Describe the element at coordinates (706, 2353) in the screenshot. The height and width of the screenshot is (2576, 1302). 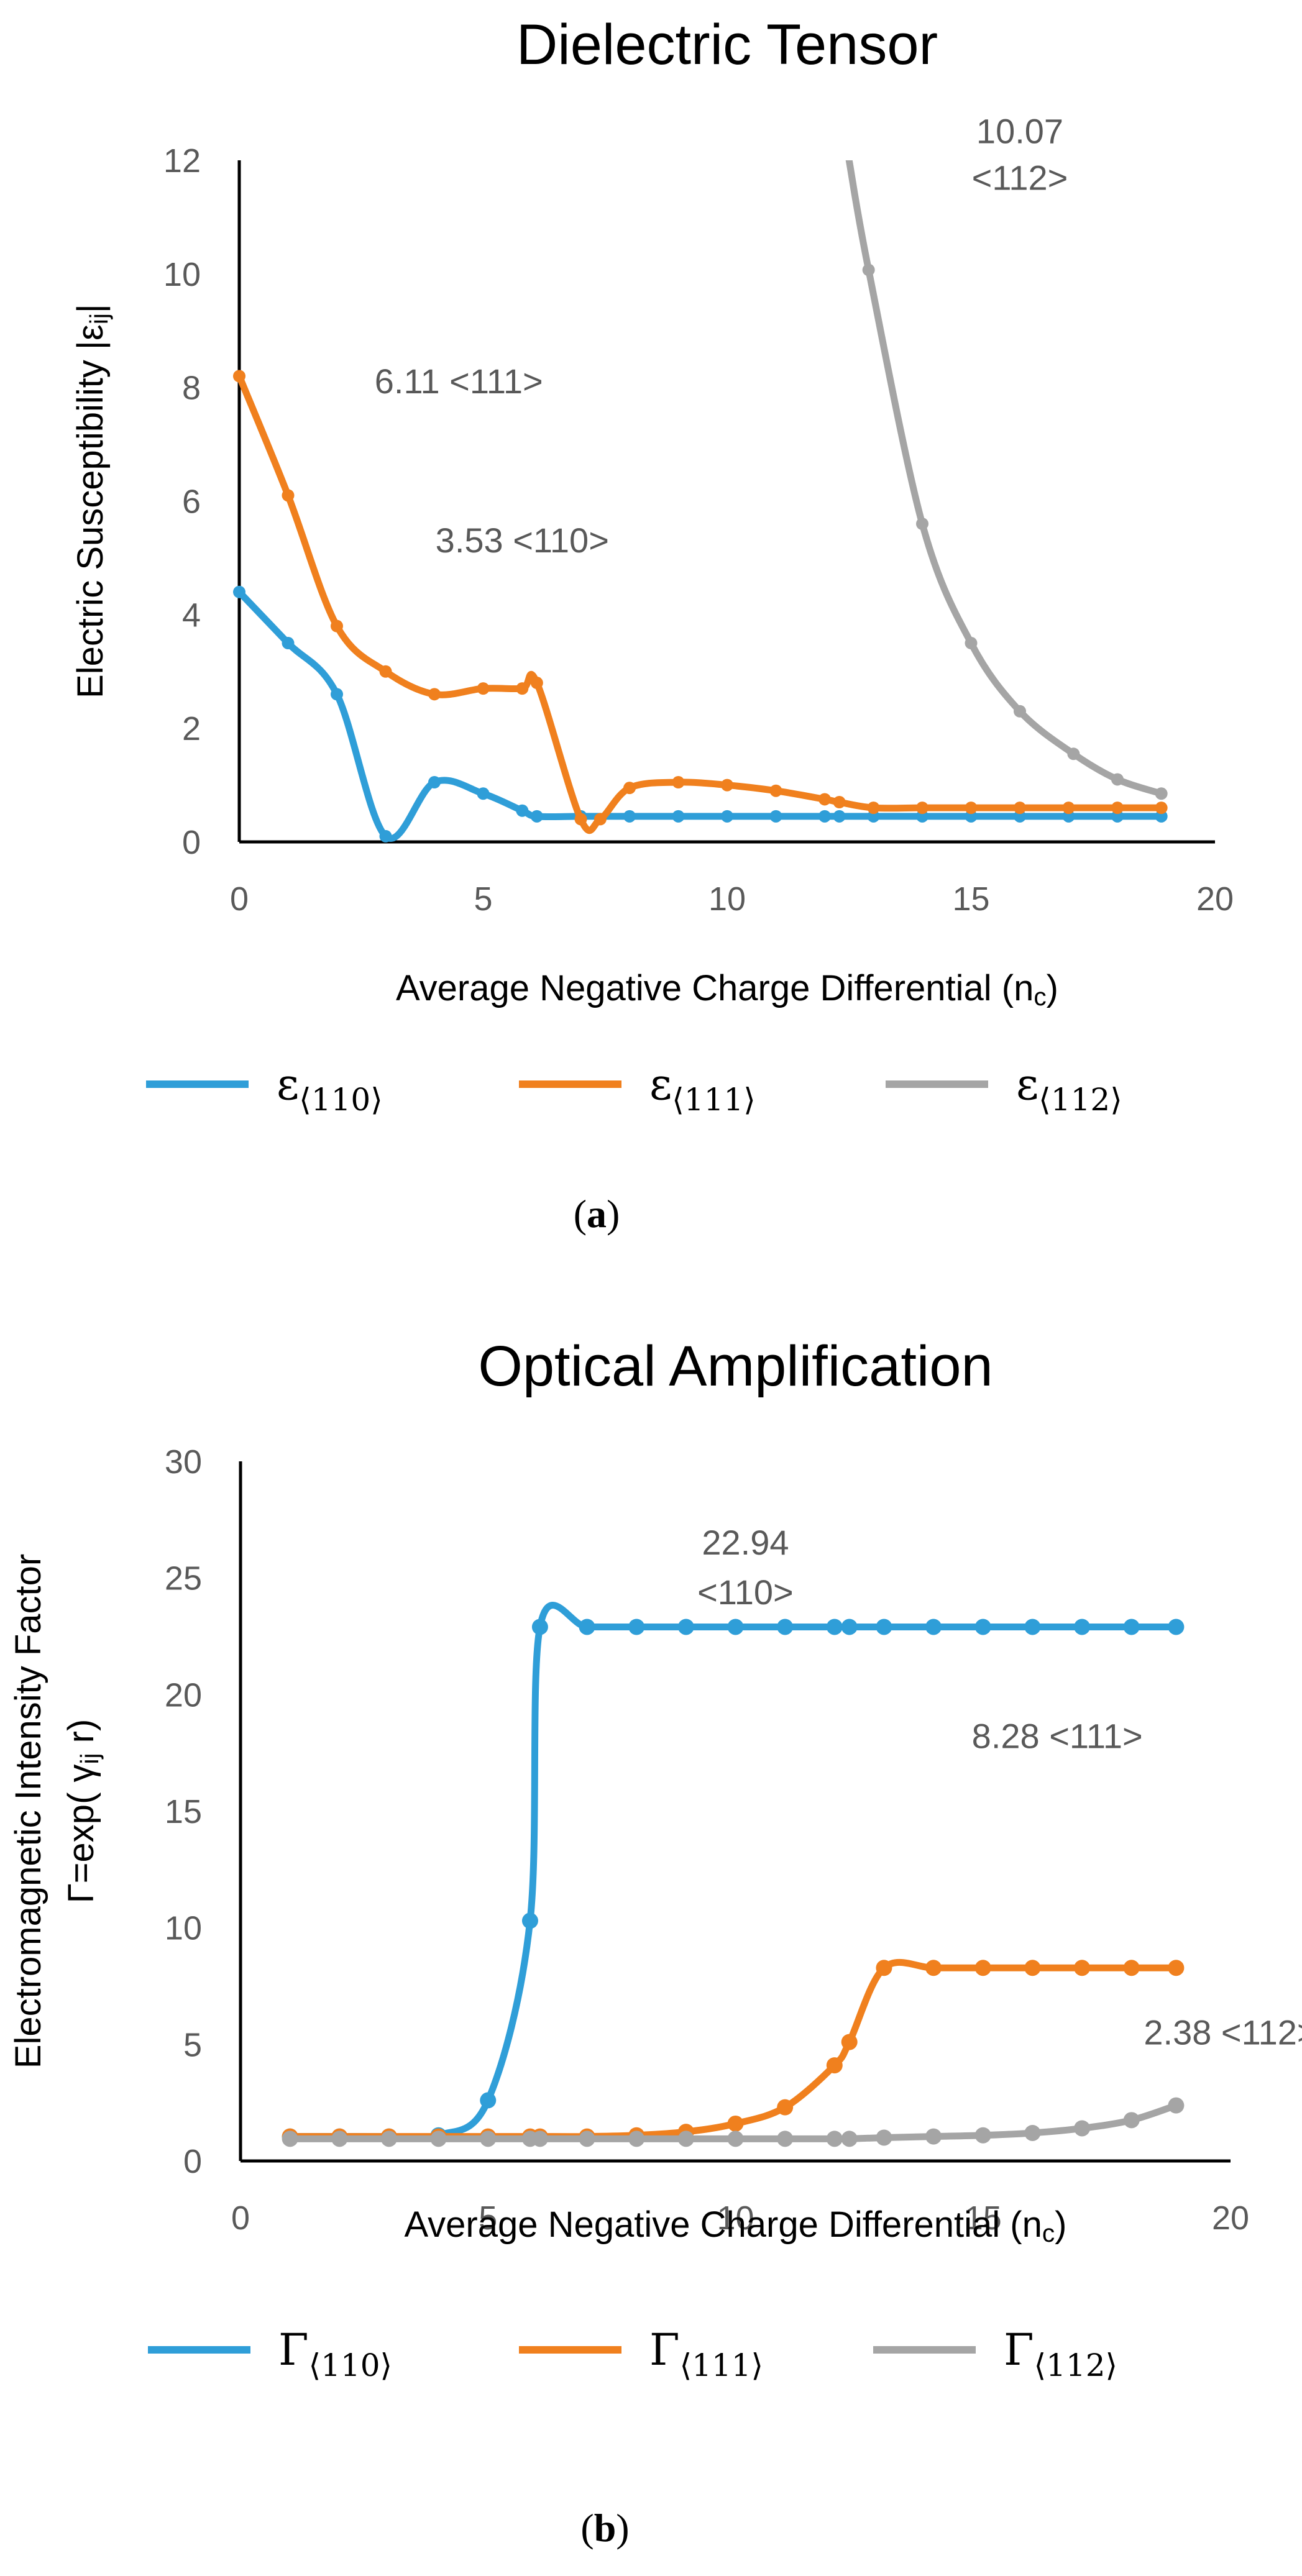
I see `legend-label: Γ⟨111⟩` at that location.